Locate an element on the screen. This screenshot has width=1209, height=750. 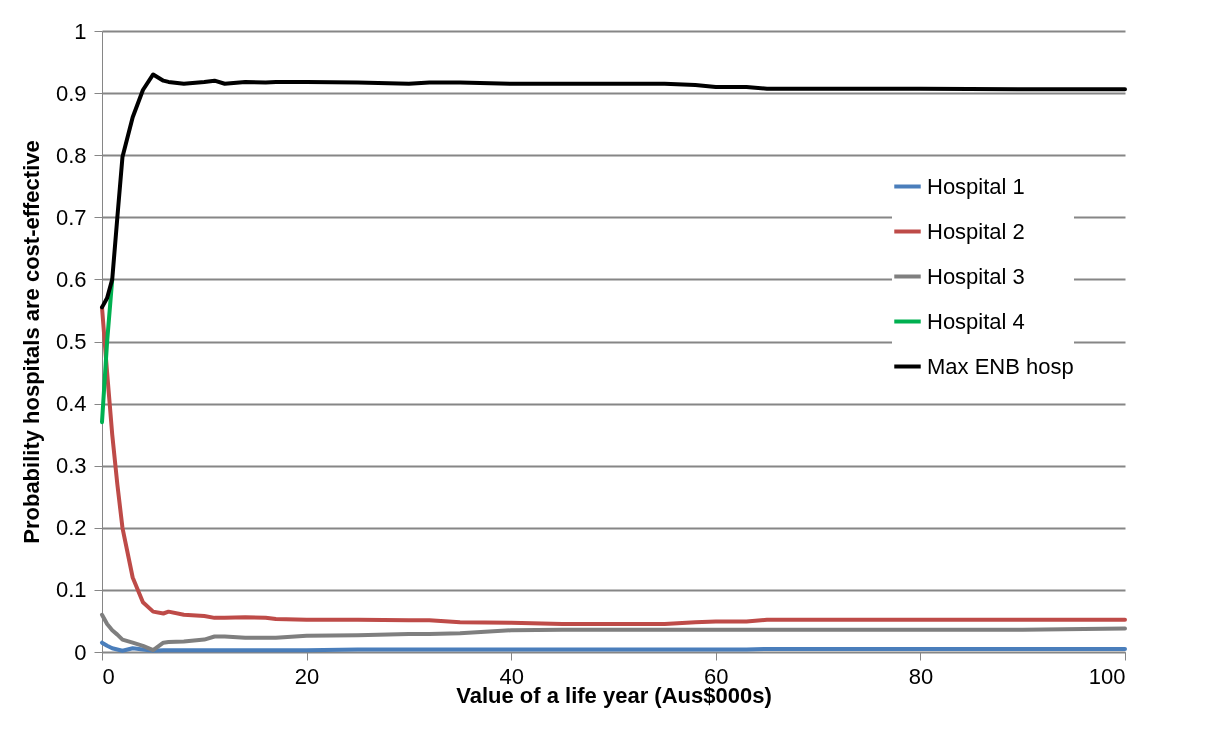
x-tick-label: 20 is located at coordinates (307, 676).